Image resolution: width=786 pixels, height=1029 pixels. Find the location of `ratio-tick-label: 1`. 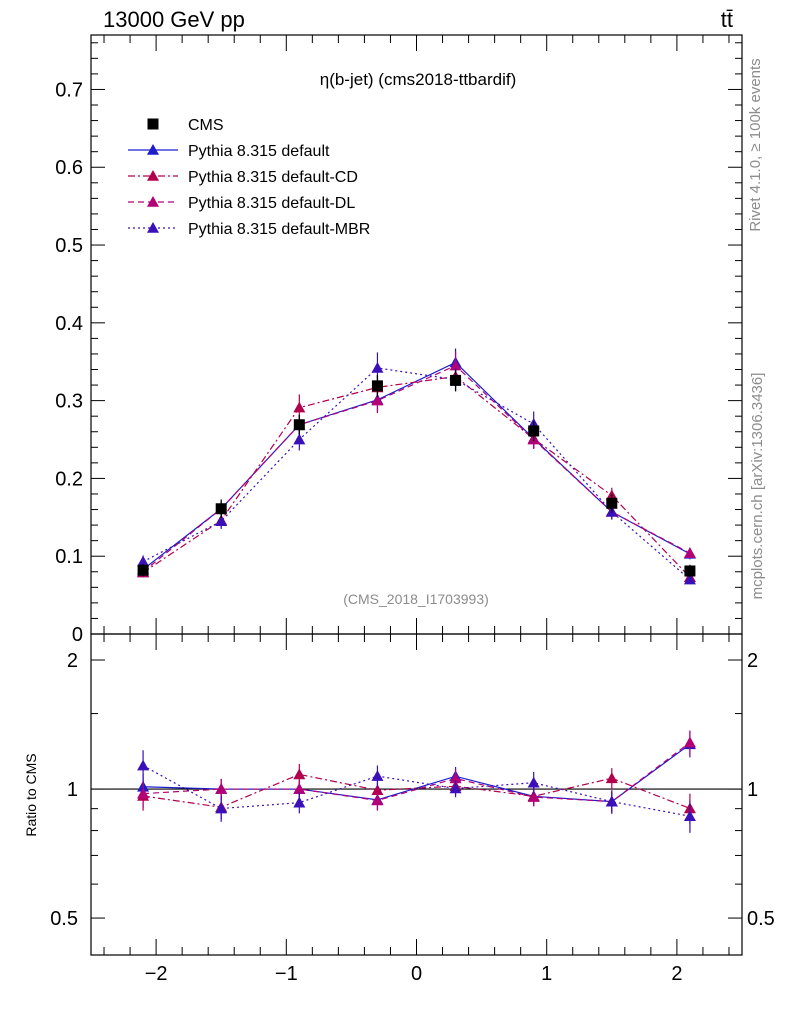

ratio-tick-label: 1 is located at coordinates (72, 790).